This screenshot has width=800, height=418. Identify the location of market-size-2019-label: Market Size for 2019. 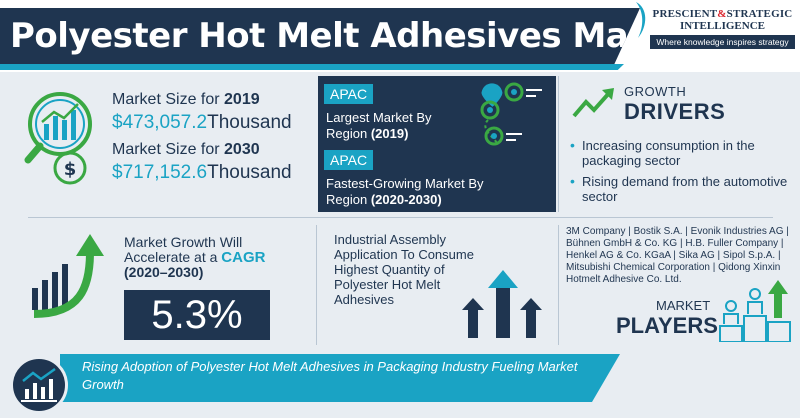
(212, 100).